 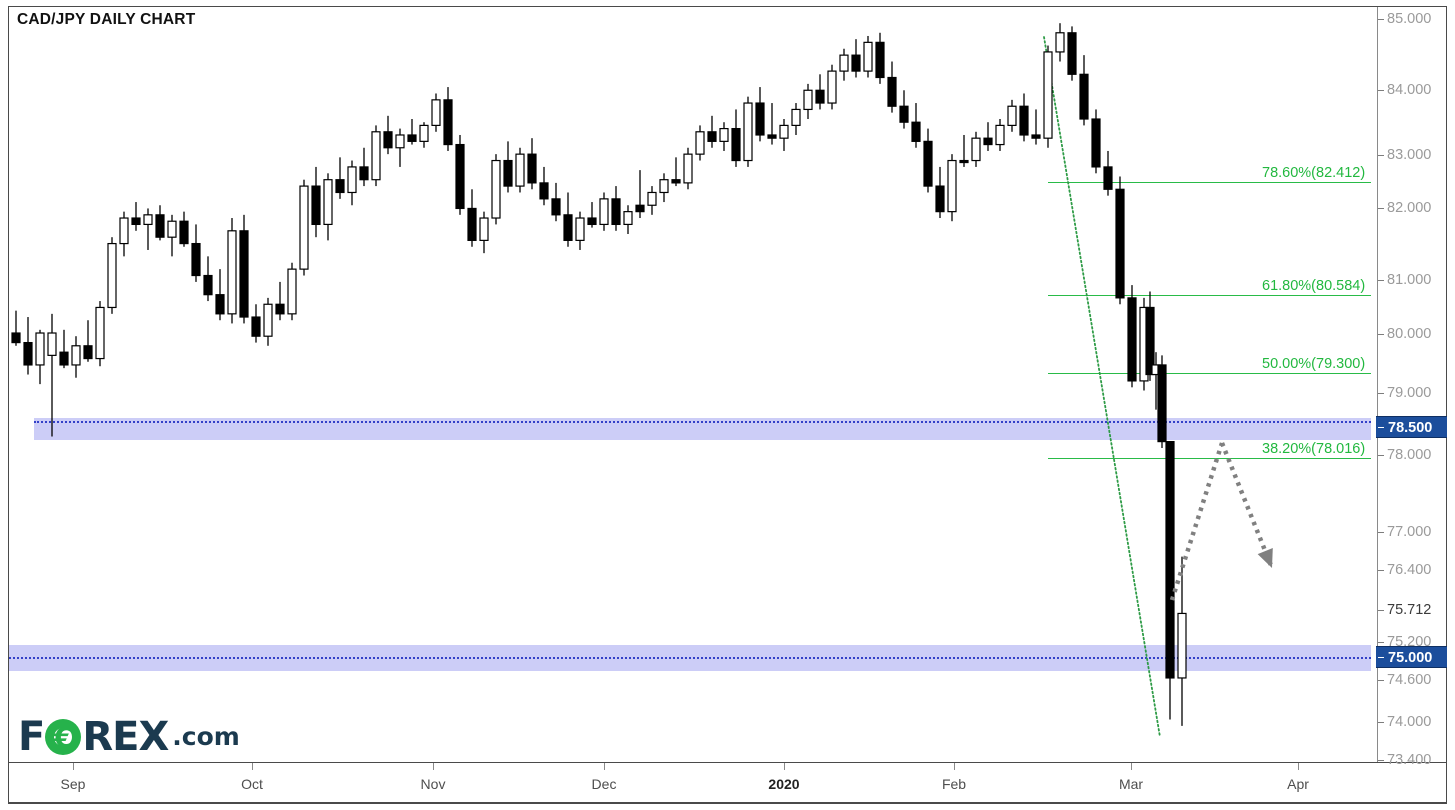 I want to click on price-tick-label: 75.712, so click(x=1409, y=610).